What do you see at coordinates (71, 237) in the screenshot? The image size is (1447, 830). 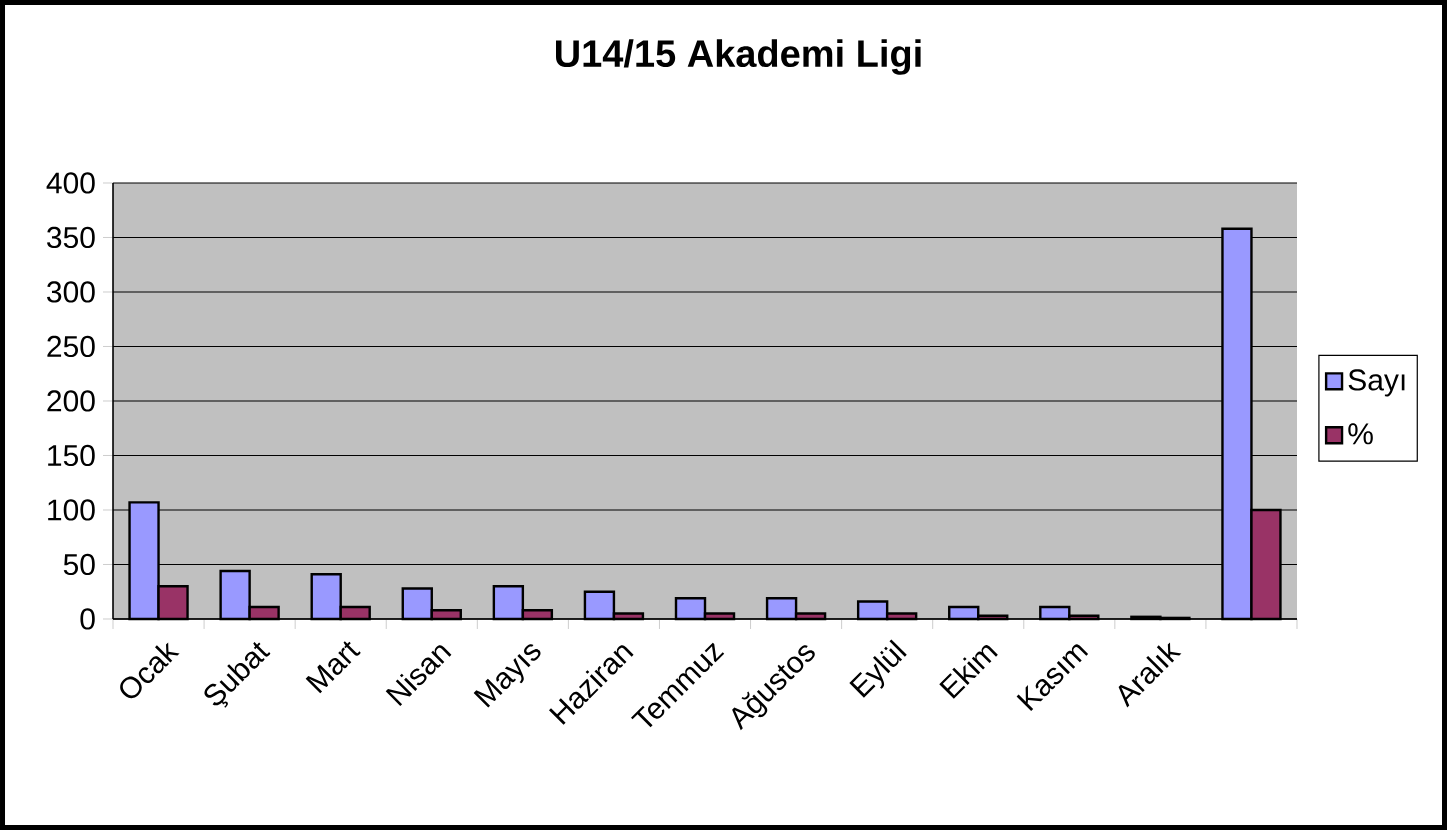 I see `y-tick-label: 350` at bounding box center [71, 237].